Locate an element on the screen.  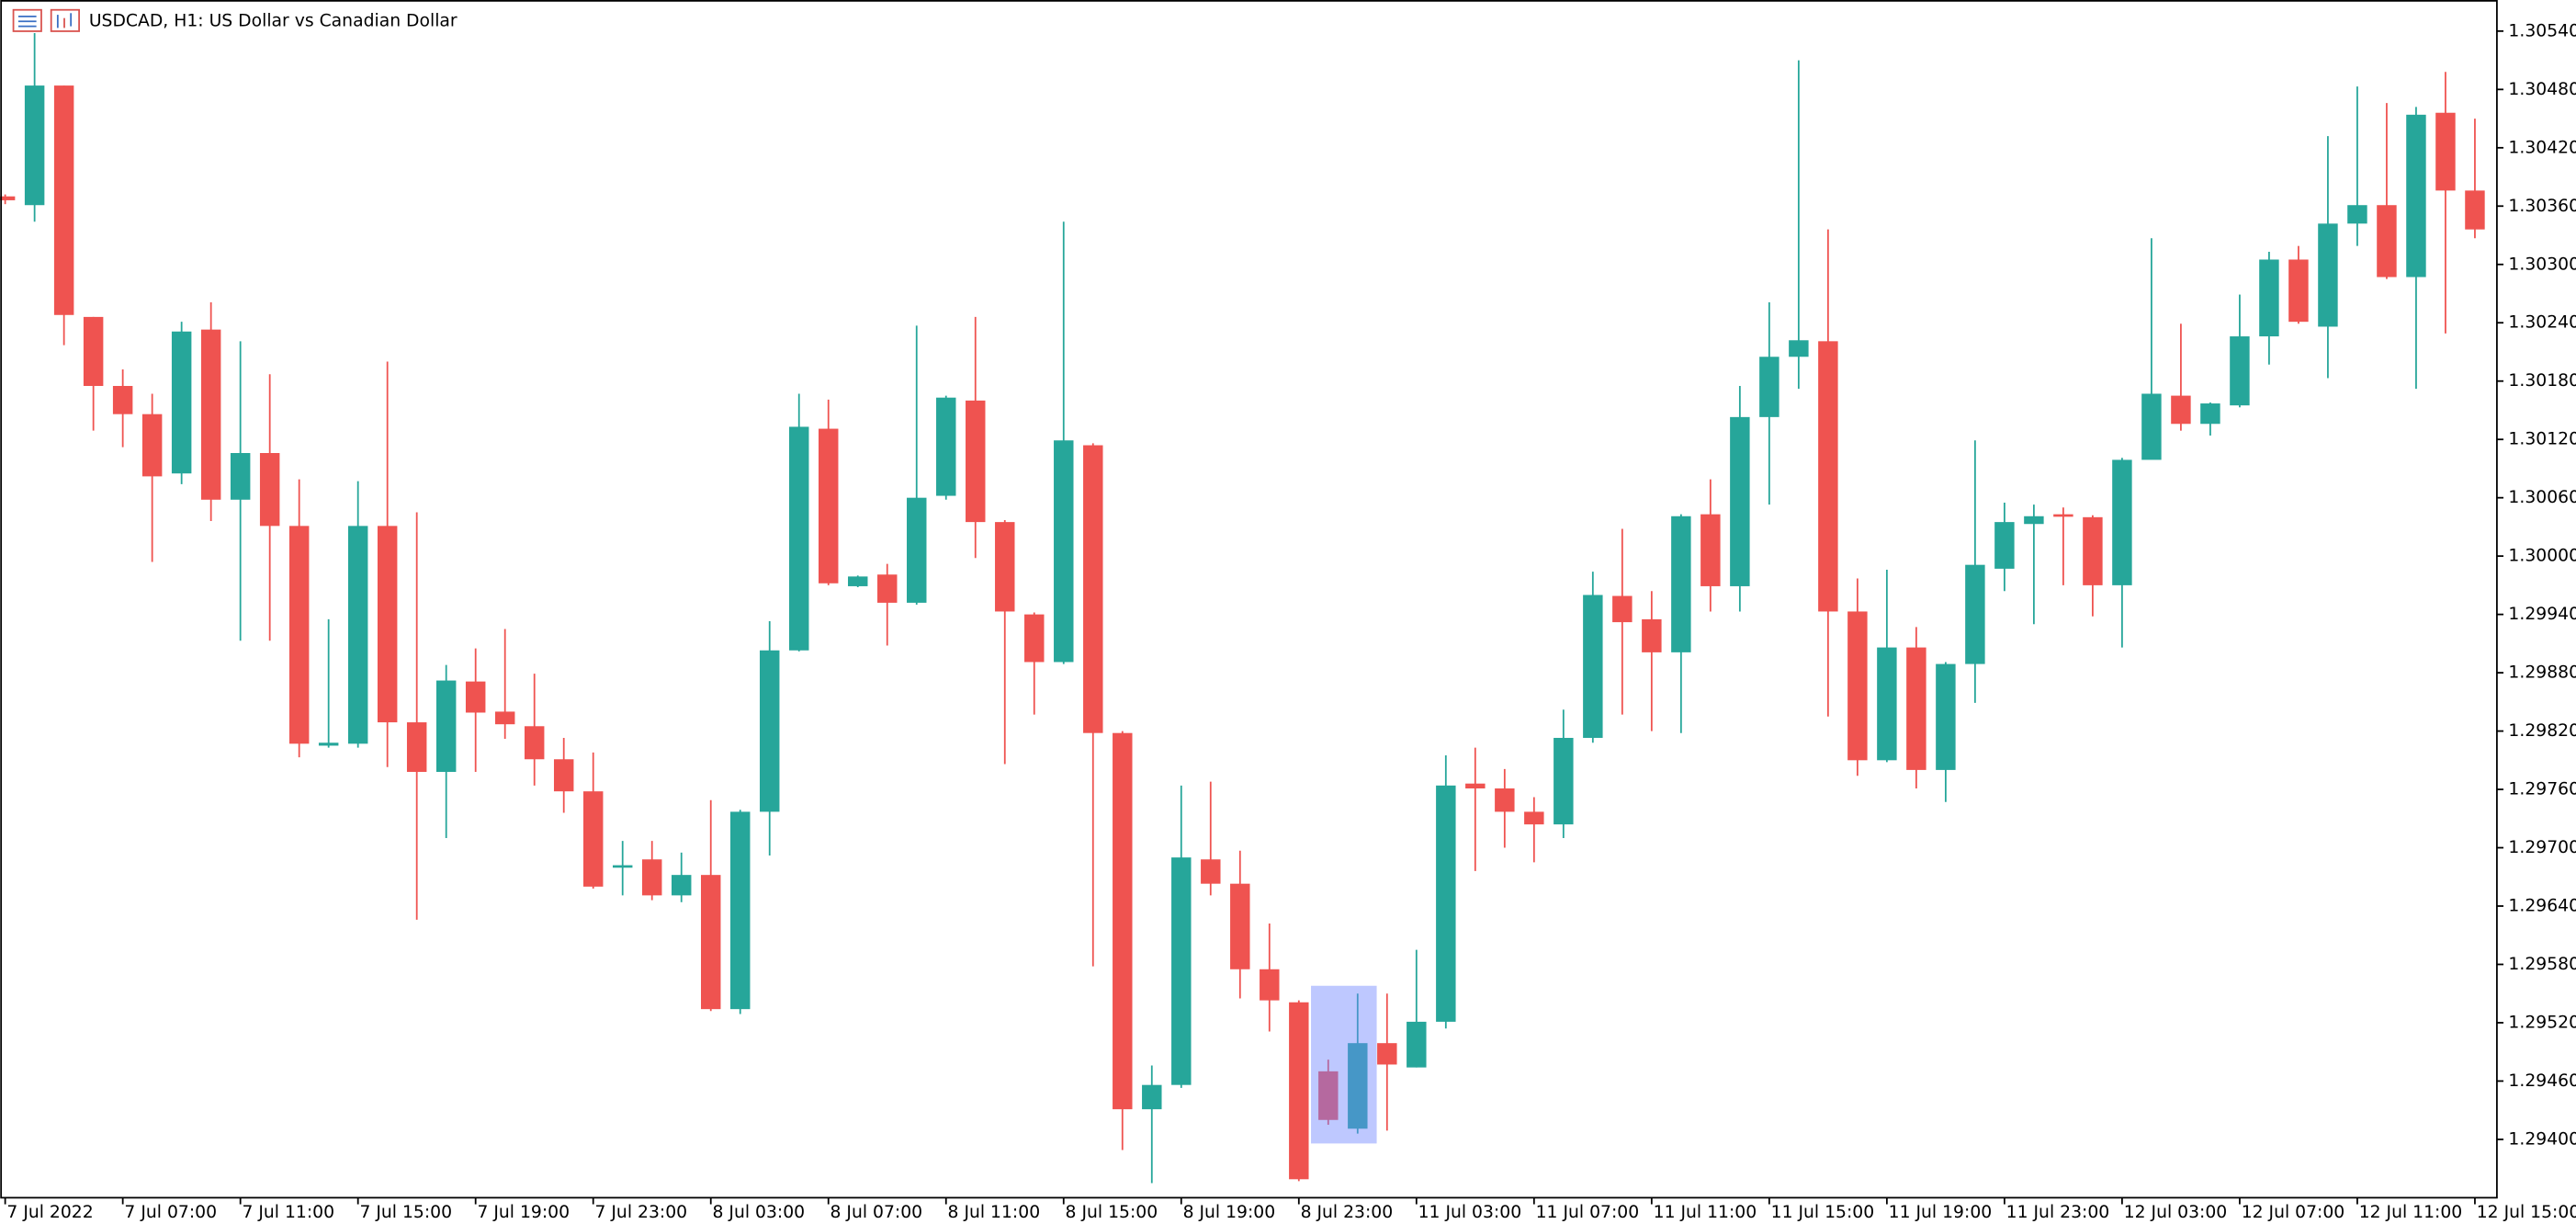
selection-highlight is located at coordinates (1344, 1064).